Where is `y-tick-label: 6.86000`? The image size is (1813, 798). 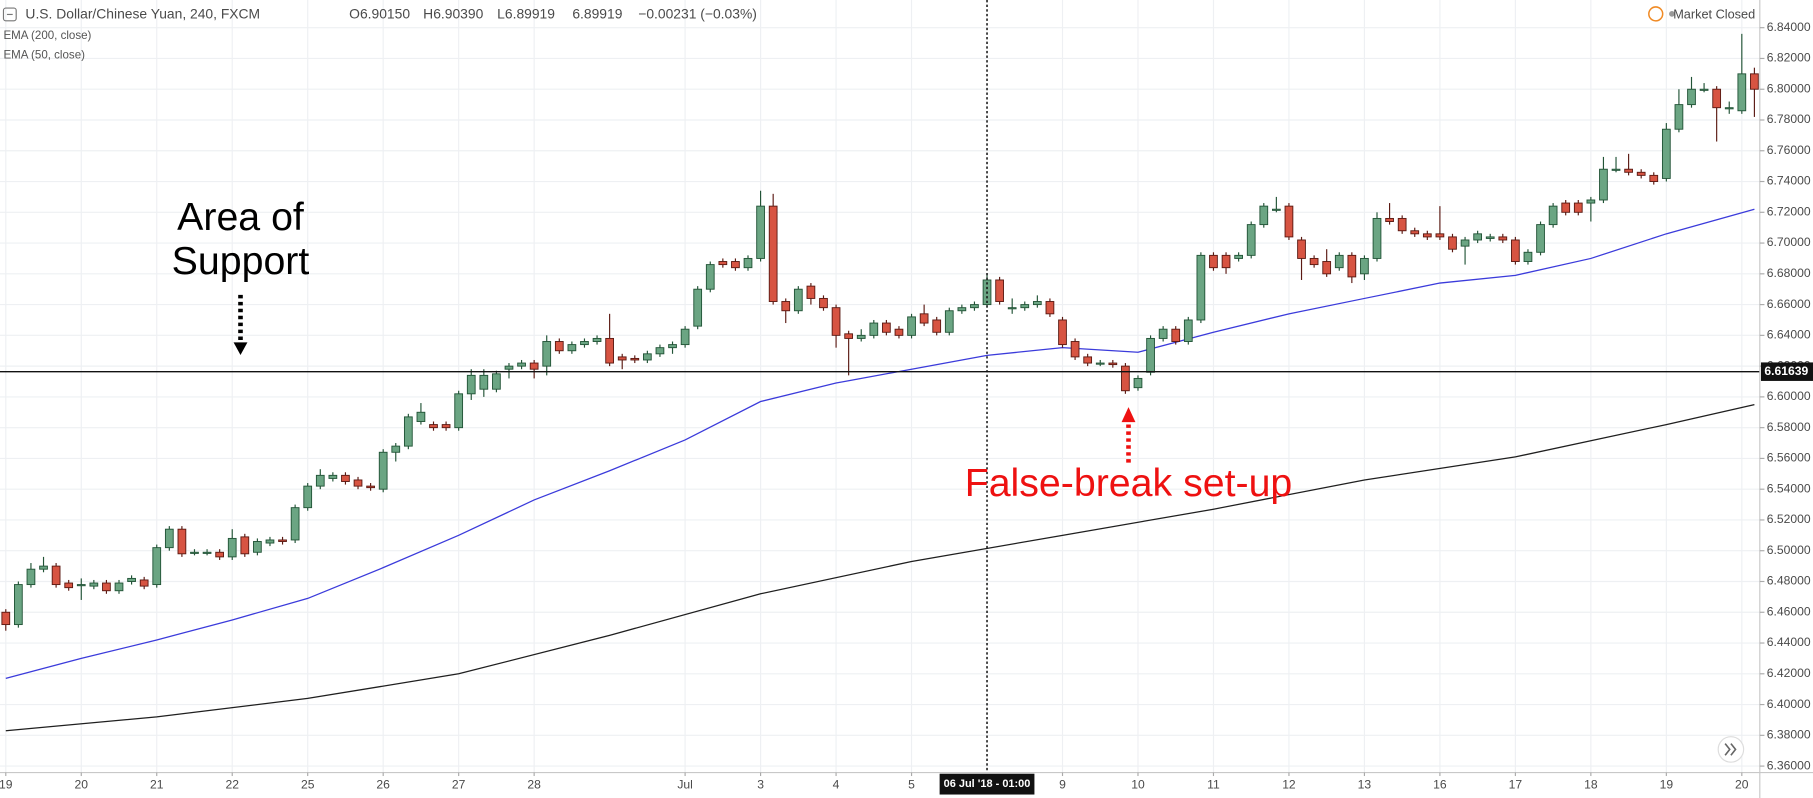 y-tick-label: 6.86000 is located at coordinates (1789, 1).